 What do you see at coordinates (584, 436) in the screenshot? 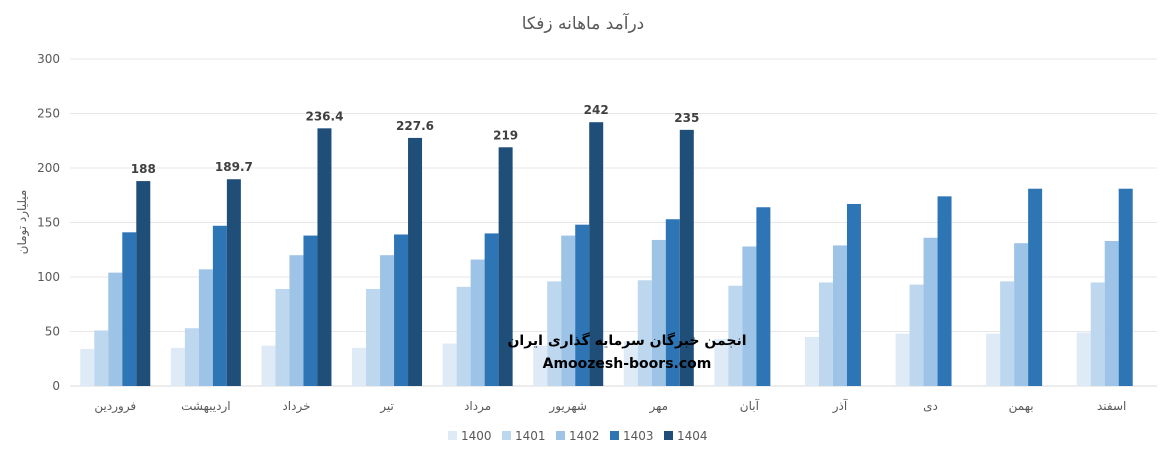
I see `legend-label: 1402` at bounding box center [584, 436].